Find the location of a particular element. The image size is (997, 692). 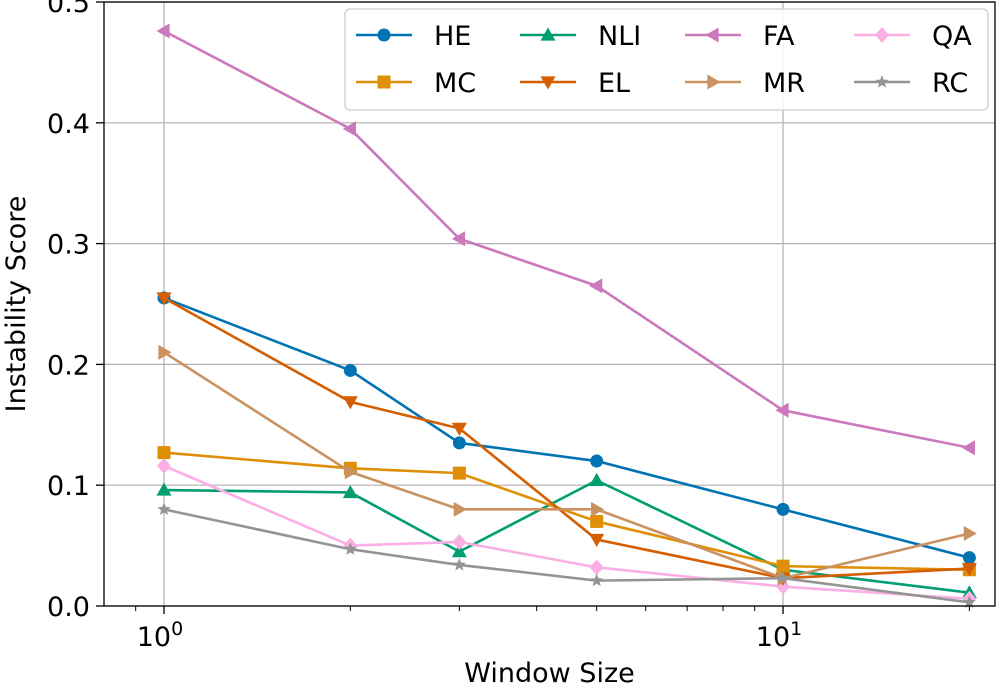

series-line-rc is located at coordinates (566, 556).